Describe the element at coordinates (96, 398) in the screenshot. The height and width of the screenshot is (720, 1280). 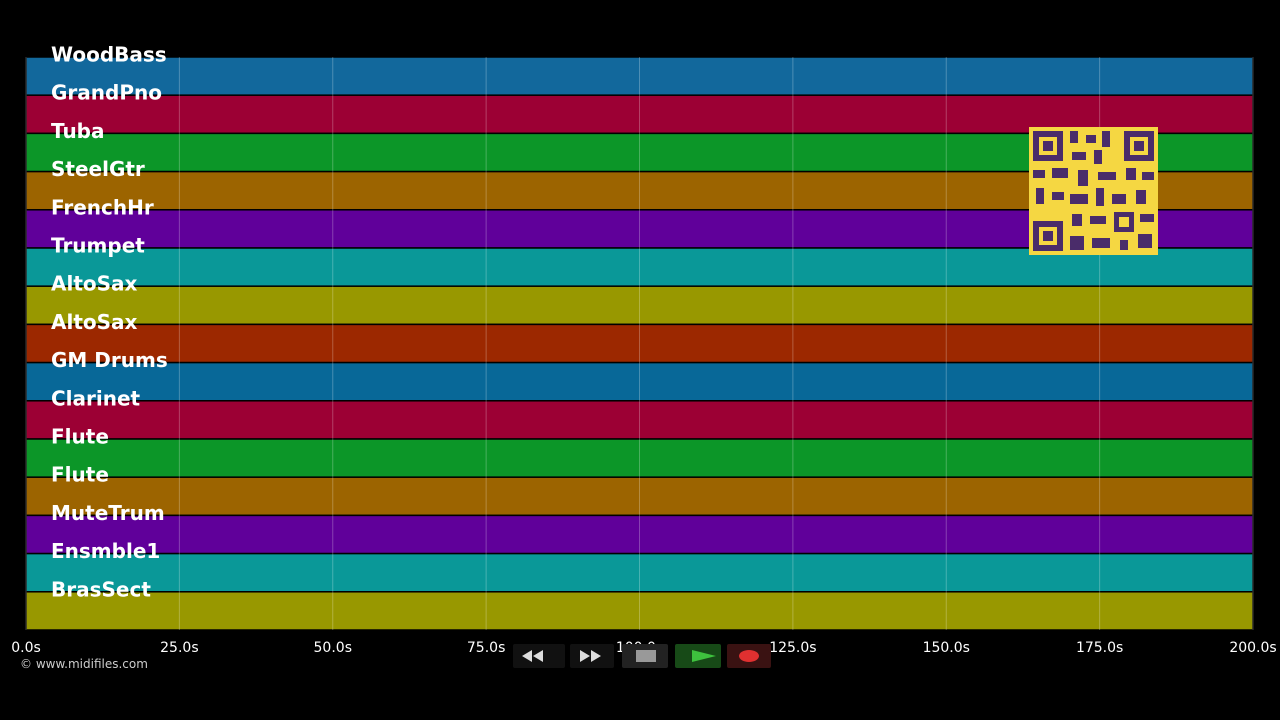
I see `track-name: Clarinet` at that location.